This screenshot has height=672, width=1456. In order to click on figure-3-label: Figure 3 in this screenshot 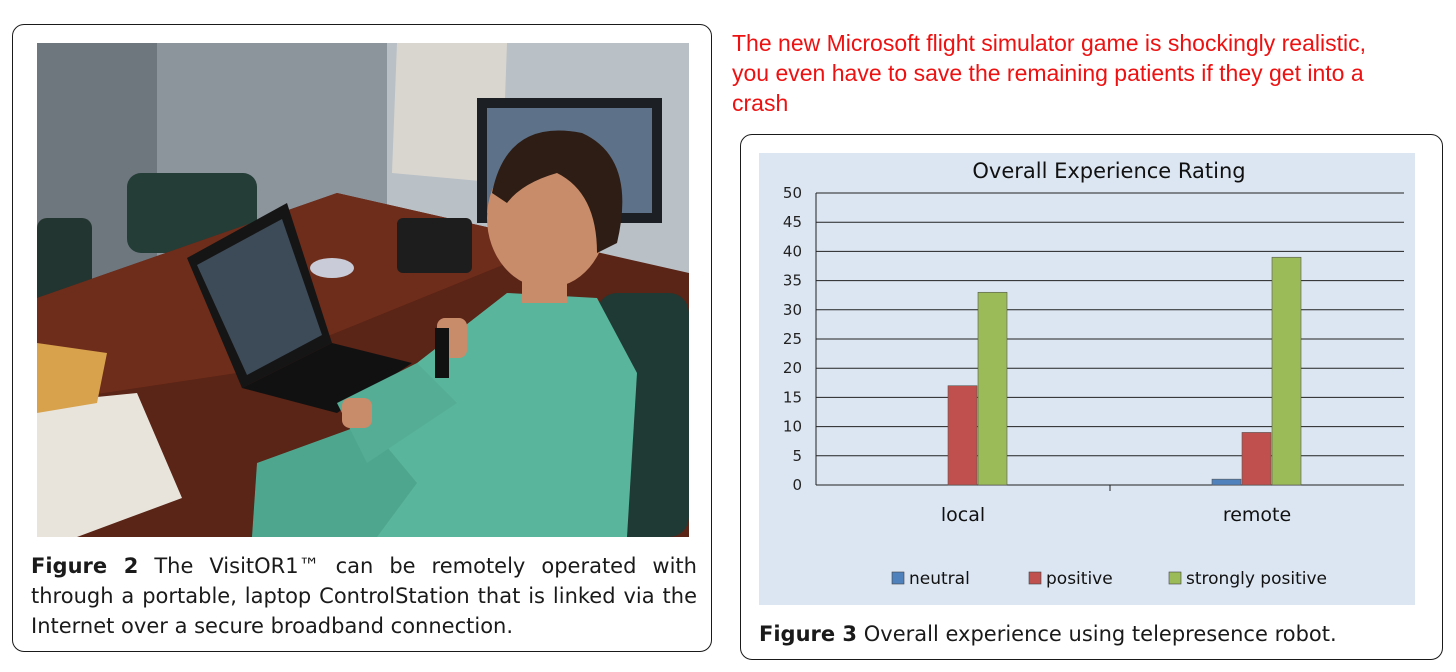, I will do `click(808, 634)`.